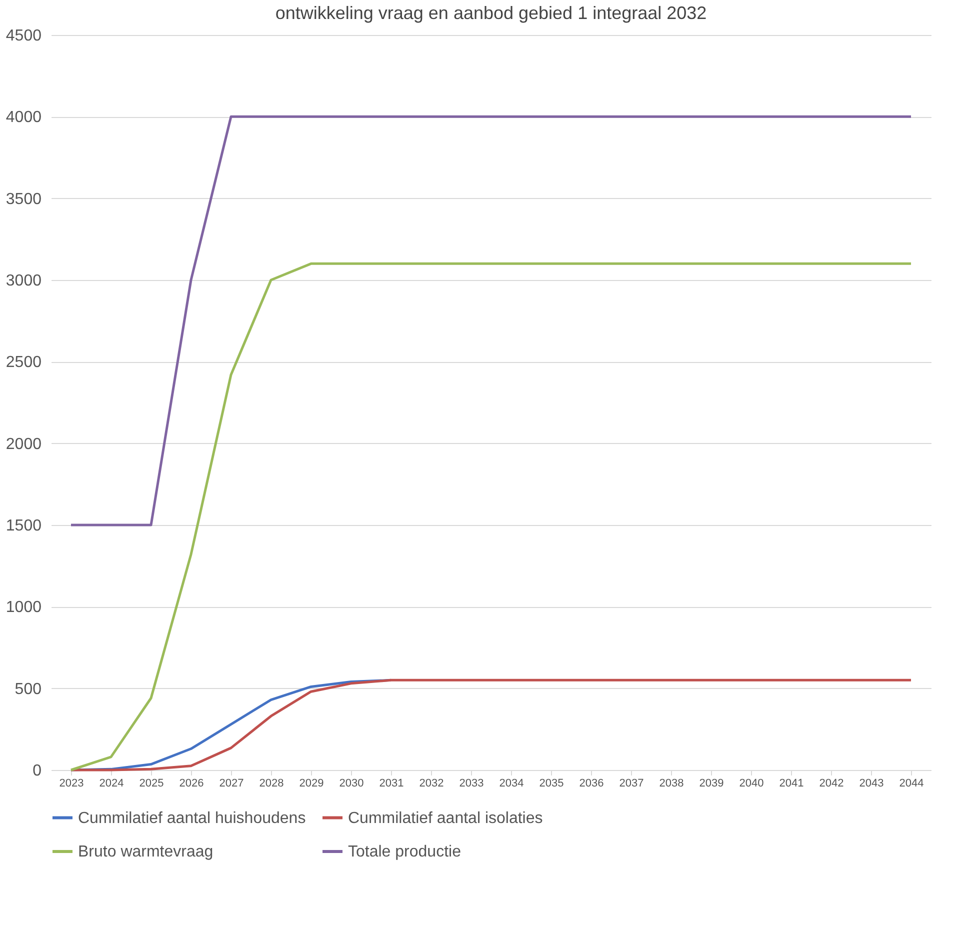  I want to click on x-tick-label: 2032, so click(431, 784).